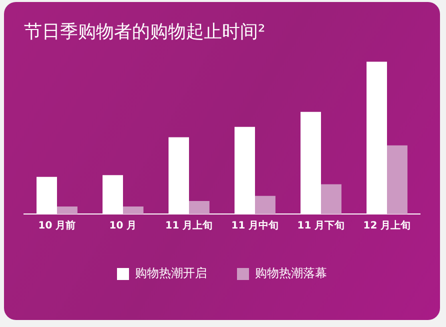 The image size is (446, 327). What do you see at coordinates (321, 226) in the screenshot?
I see `x-tick-label: 11 月下旬` at bounding box center [321, 226].